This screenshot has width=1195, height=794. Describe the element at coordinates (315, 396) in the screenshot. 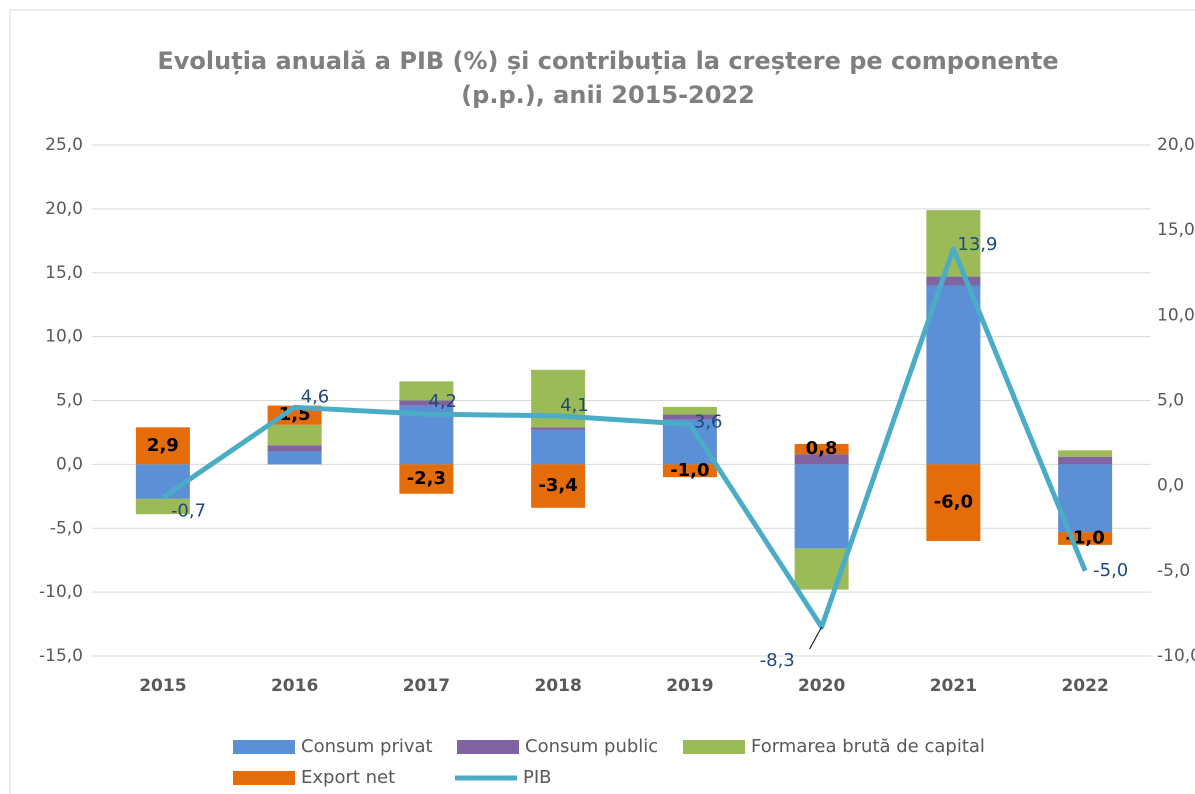

I see `line-value-label: 4,6` at that location.